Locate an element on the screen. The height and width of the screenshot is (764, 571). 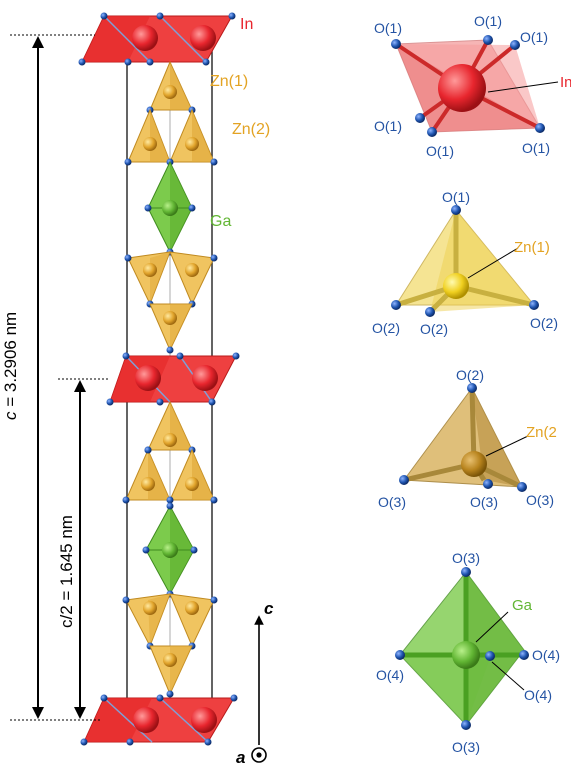
ga-oxygen-label-3: O(4) is located at coordinates (546, 655).